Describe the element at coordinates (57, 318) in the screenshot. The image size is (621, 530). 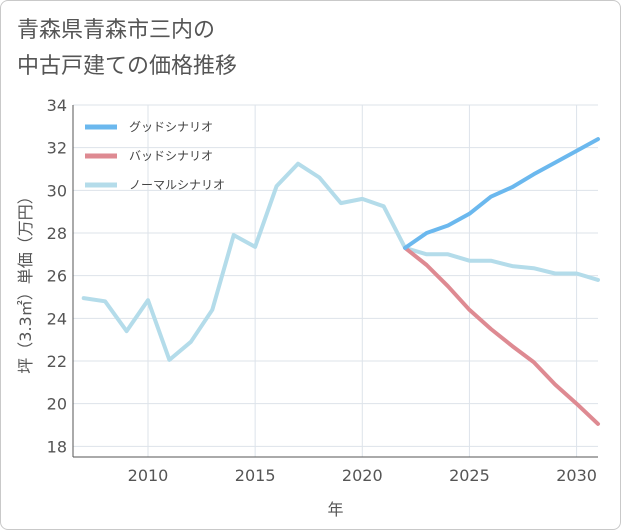
I see `y-tick-label-24: 24` at that location.